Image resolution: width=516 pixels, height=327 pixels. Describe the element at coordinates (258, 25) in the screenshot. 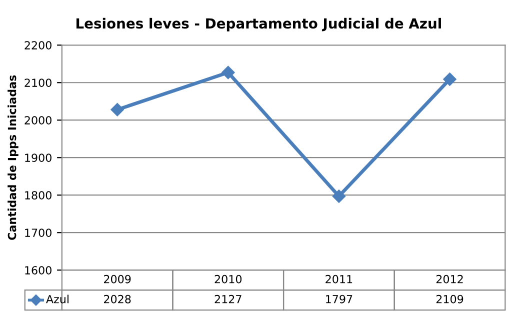

I see `chart-title: Lesiones leves - Departamento Judicial de Azul` at that location.